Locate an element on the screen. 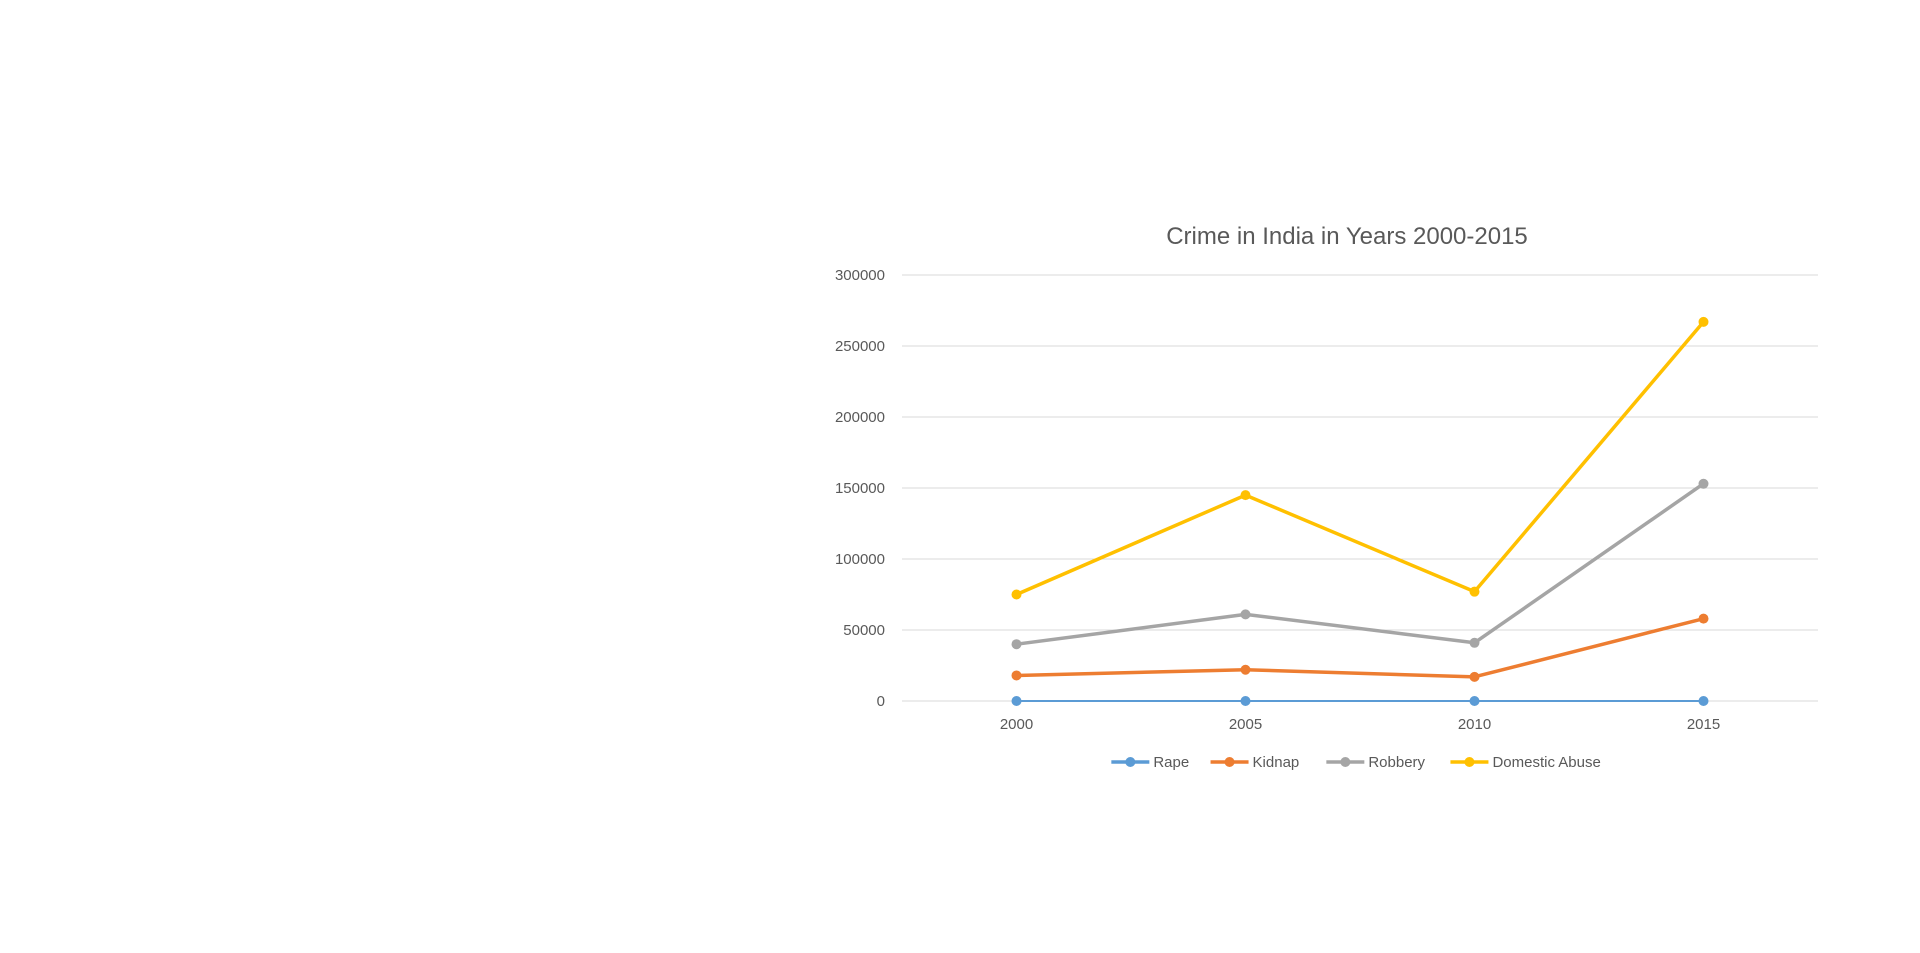  x-tick-label: 2010 is located at coordinates (1474, 724).